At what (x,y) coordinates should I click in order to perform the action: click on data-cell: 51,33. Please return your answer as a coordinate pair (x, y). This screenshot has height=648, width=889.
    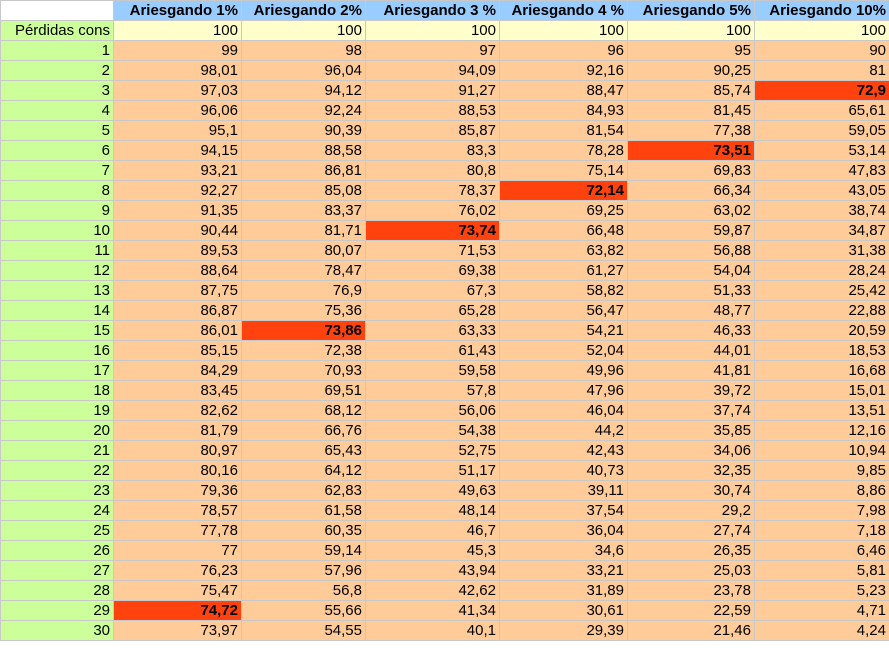
    Looking at the image, I should click on (691, 290).